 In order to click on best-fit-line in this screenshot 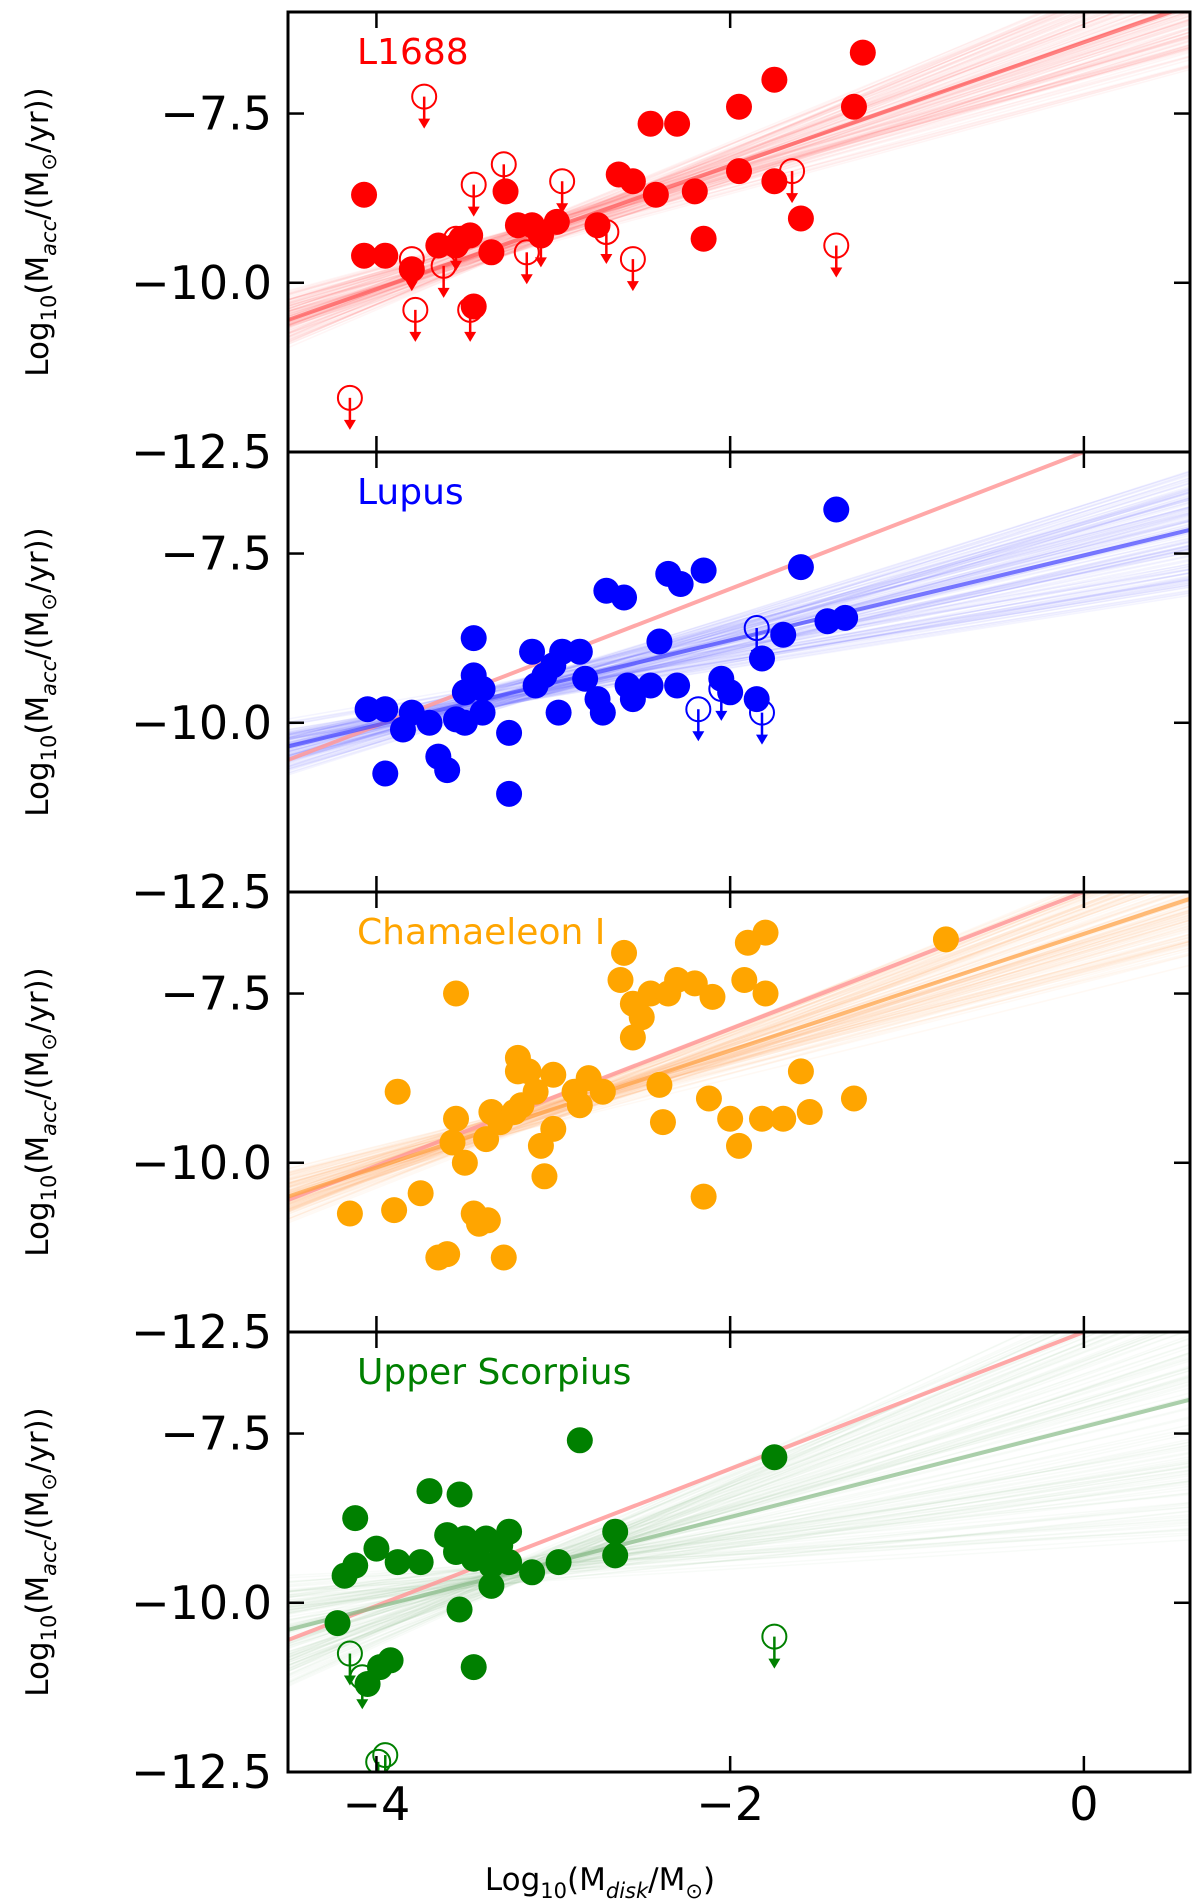, I will do `click(739, 1047)`.